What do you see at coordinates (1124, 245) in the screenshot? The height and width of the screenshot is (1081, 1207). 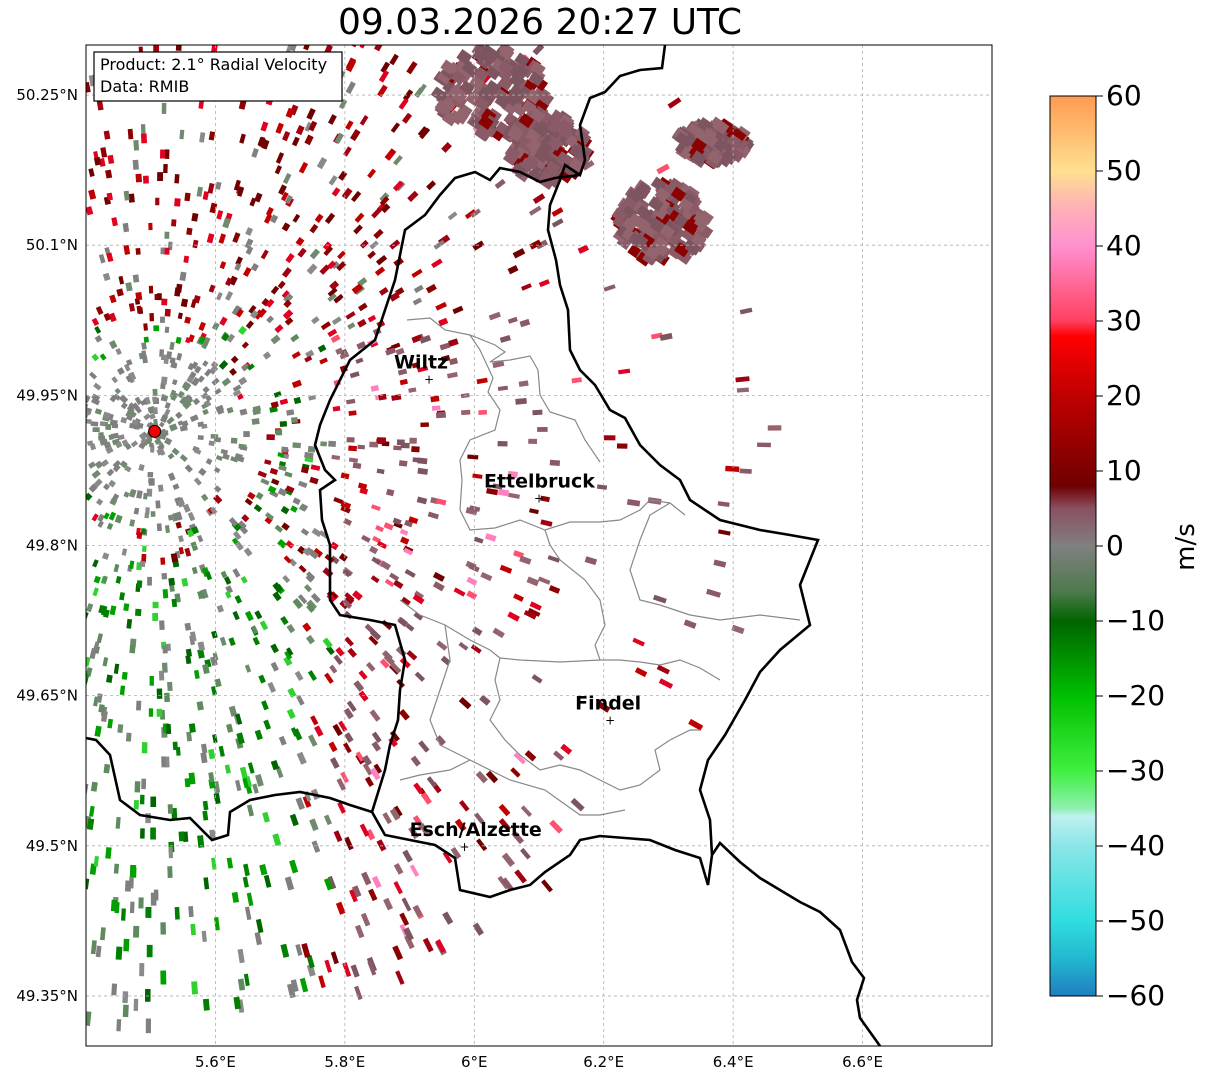 I see `colorbar-tick-label: 40` at bounding box center [1124, 245].